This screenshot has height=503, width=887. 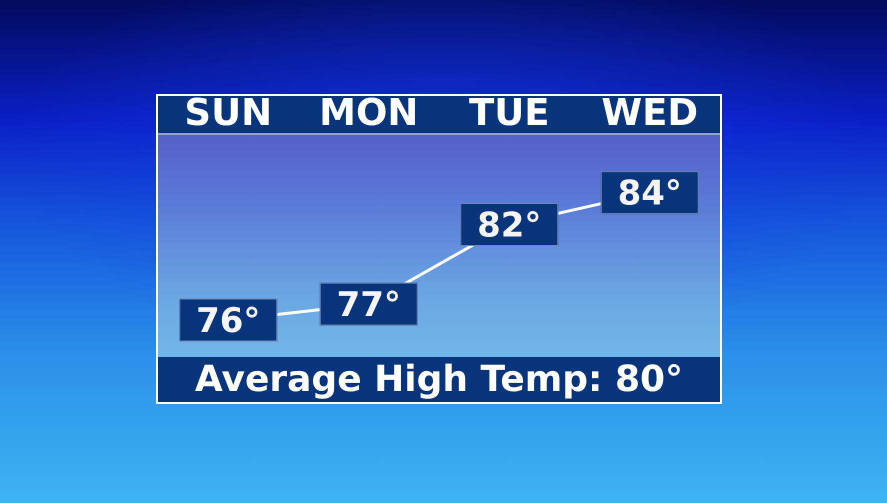 What do you see at coordinates (228, 321) in the screenshot?
I see `data-label: 76°` at bounding box center [228, 321].